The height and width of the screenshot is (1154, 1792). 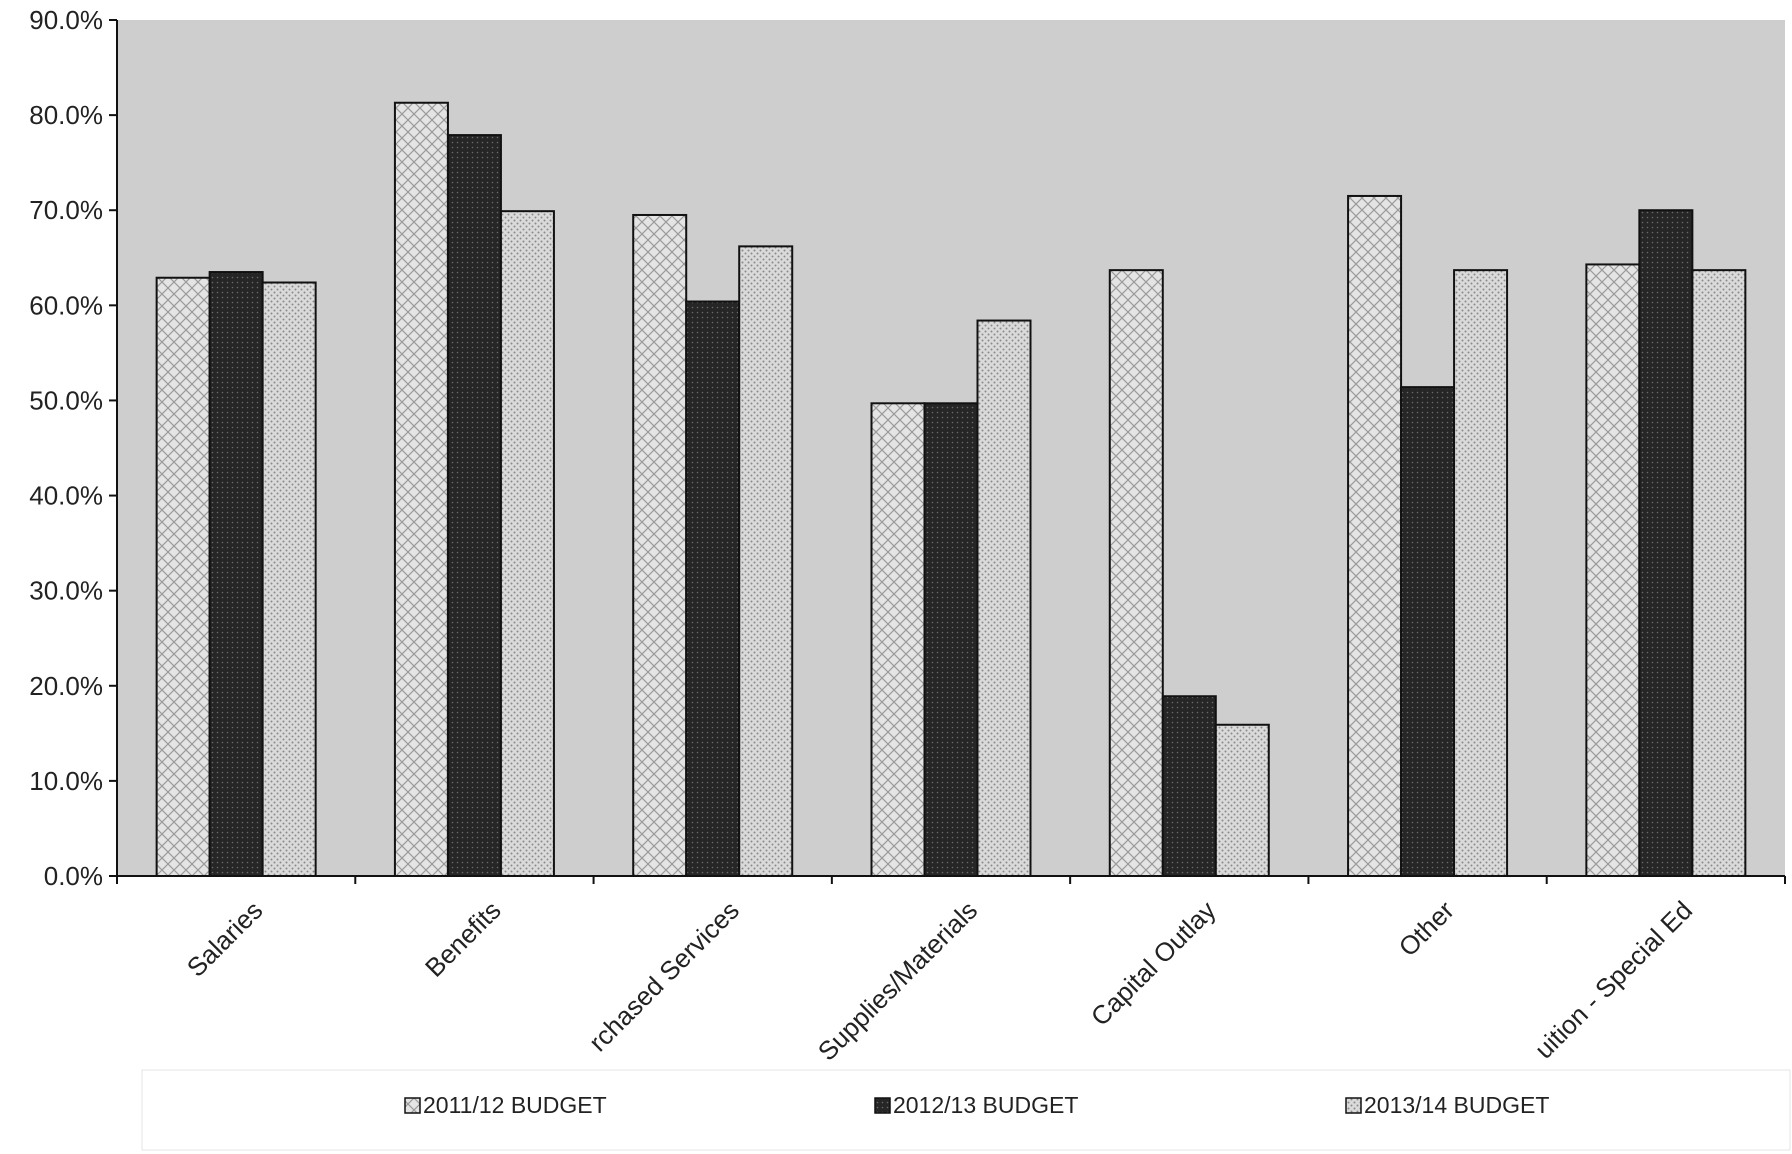 What do you see at coordinates (73, 876) in the screenshot?
I see `y-tick-label: 0.0%` at bounding box center [73, 876].